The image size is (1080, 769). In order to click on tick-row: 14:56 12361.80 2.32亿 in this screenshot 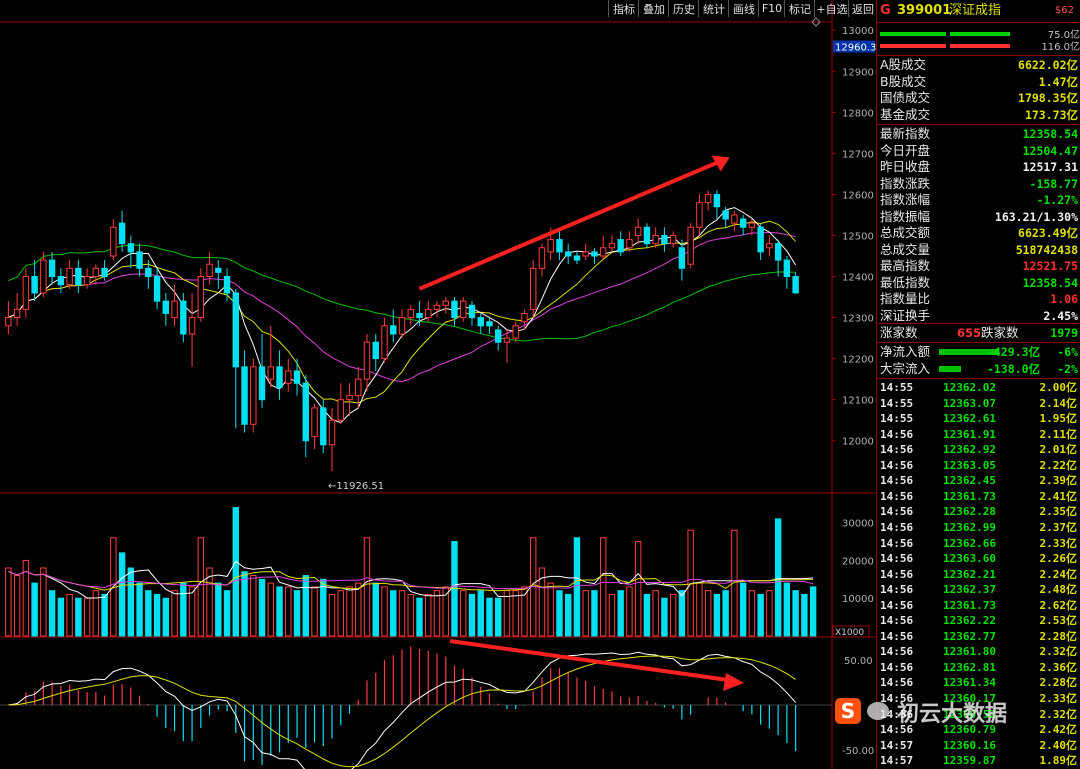, I will do `click(978, 652)`.